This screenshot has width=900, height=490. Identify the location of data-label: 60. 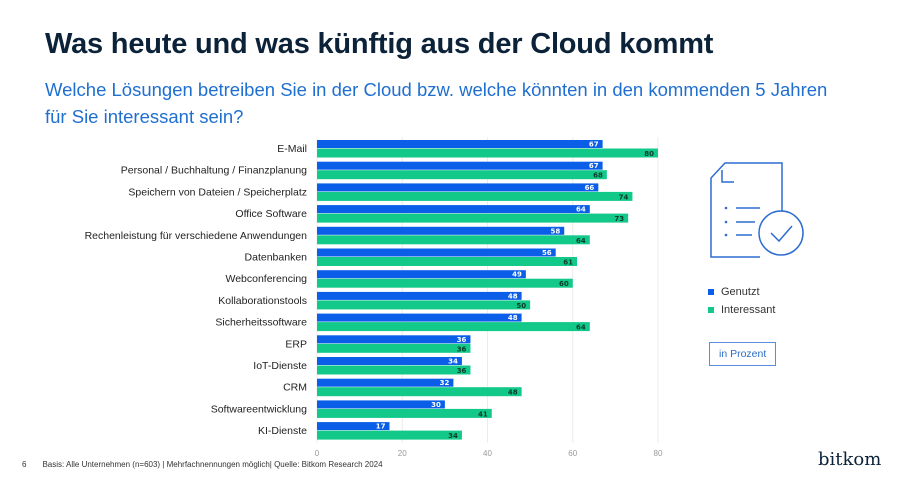
(564, 284).